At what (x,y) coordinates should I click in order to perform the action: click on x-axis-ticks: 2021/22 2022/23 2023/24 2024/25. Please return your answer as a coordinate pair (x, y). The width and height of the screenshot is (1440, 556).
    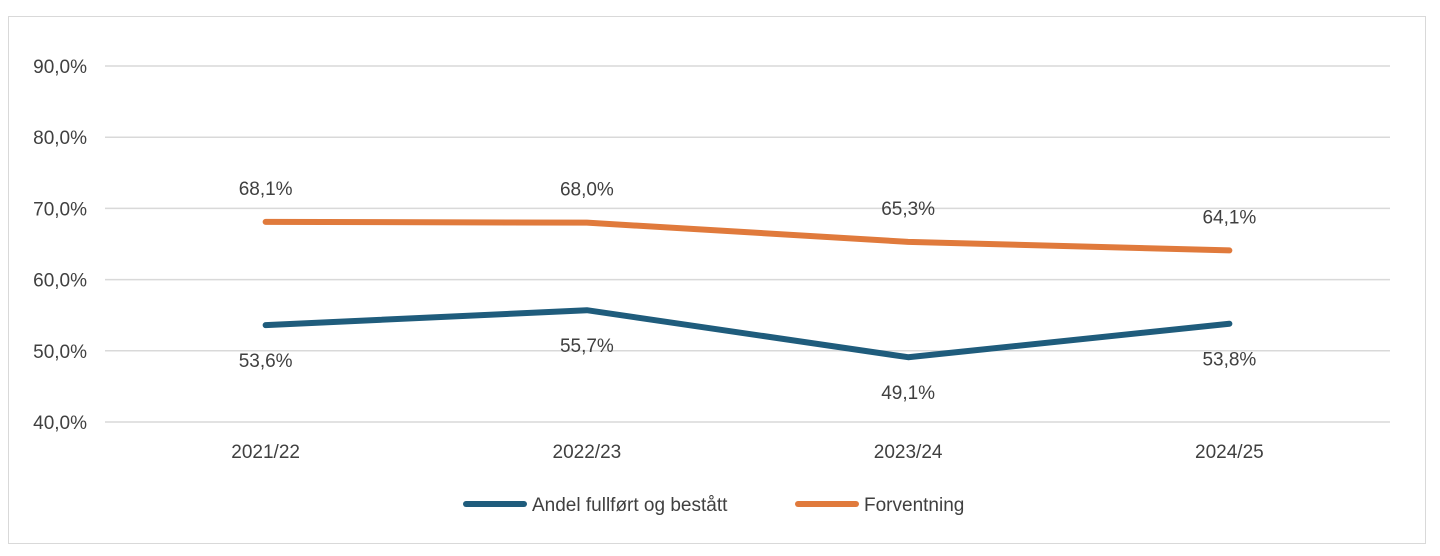
    Looking at the image, I should click on (747, 452).